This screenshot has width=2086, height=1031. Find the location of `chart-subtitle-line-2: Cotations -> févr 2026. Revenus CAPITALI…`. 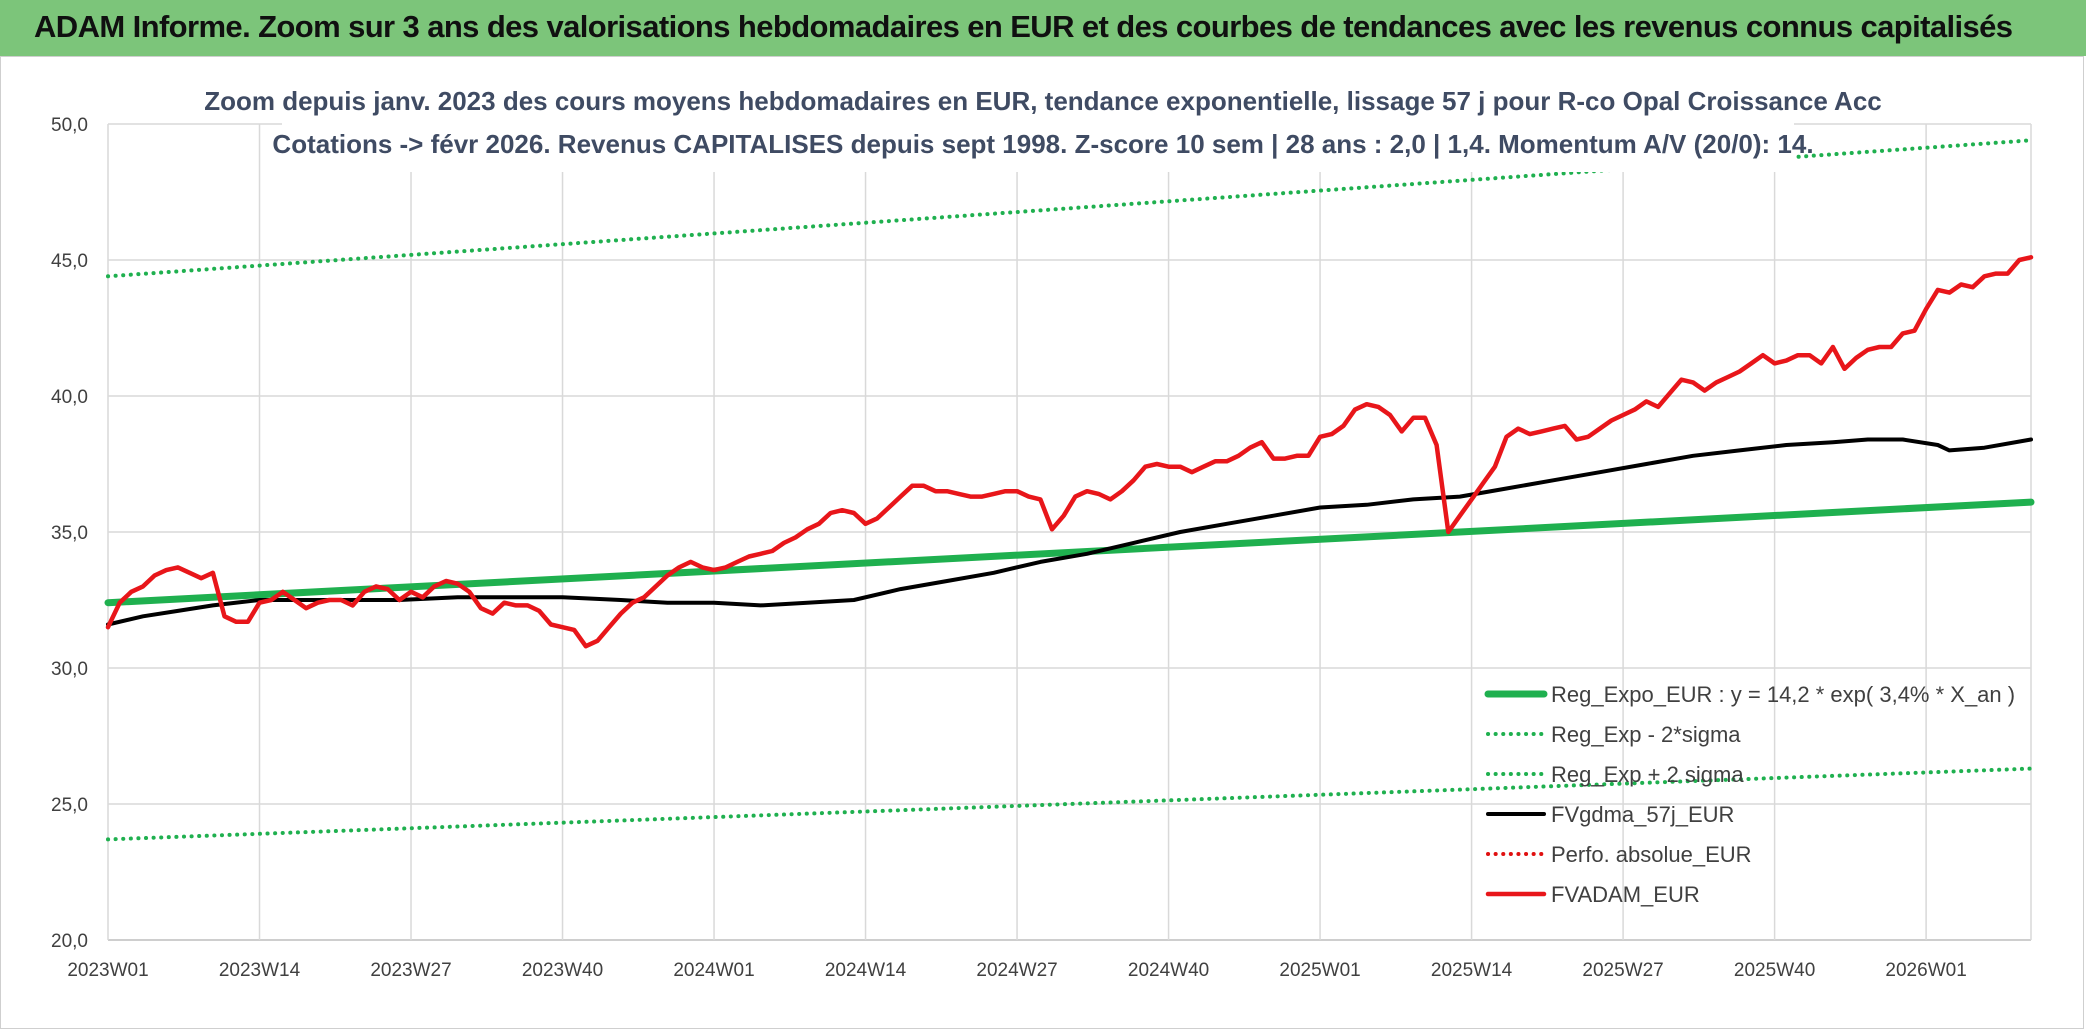

chart-subtitle-line-2: Cotations -> févr 2026. Revenus CAPITALI… is located at coordinates (1042, 144).